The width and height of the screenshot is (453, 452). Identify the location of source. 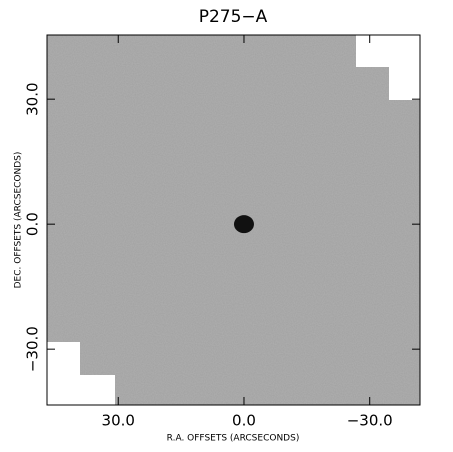
(243, 224).